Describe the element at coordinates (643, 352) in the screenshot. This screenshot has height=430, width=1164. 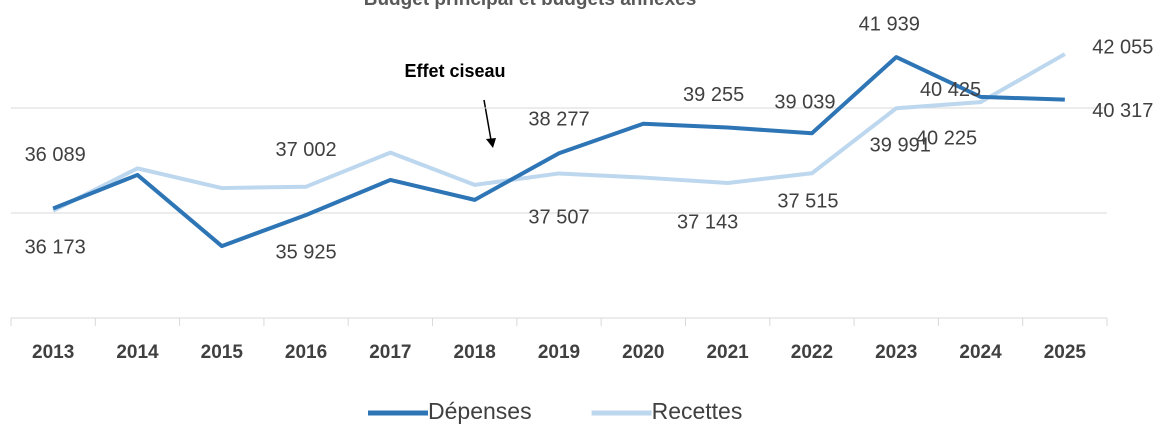
I see `x-tick-label: 2020` at that location.